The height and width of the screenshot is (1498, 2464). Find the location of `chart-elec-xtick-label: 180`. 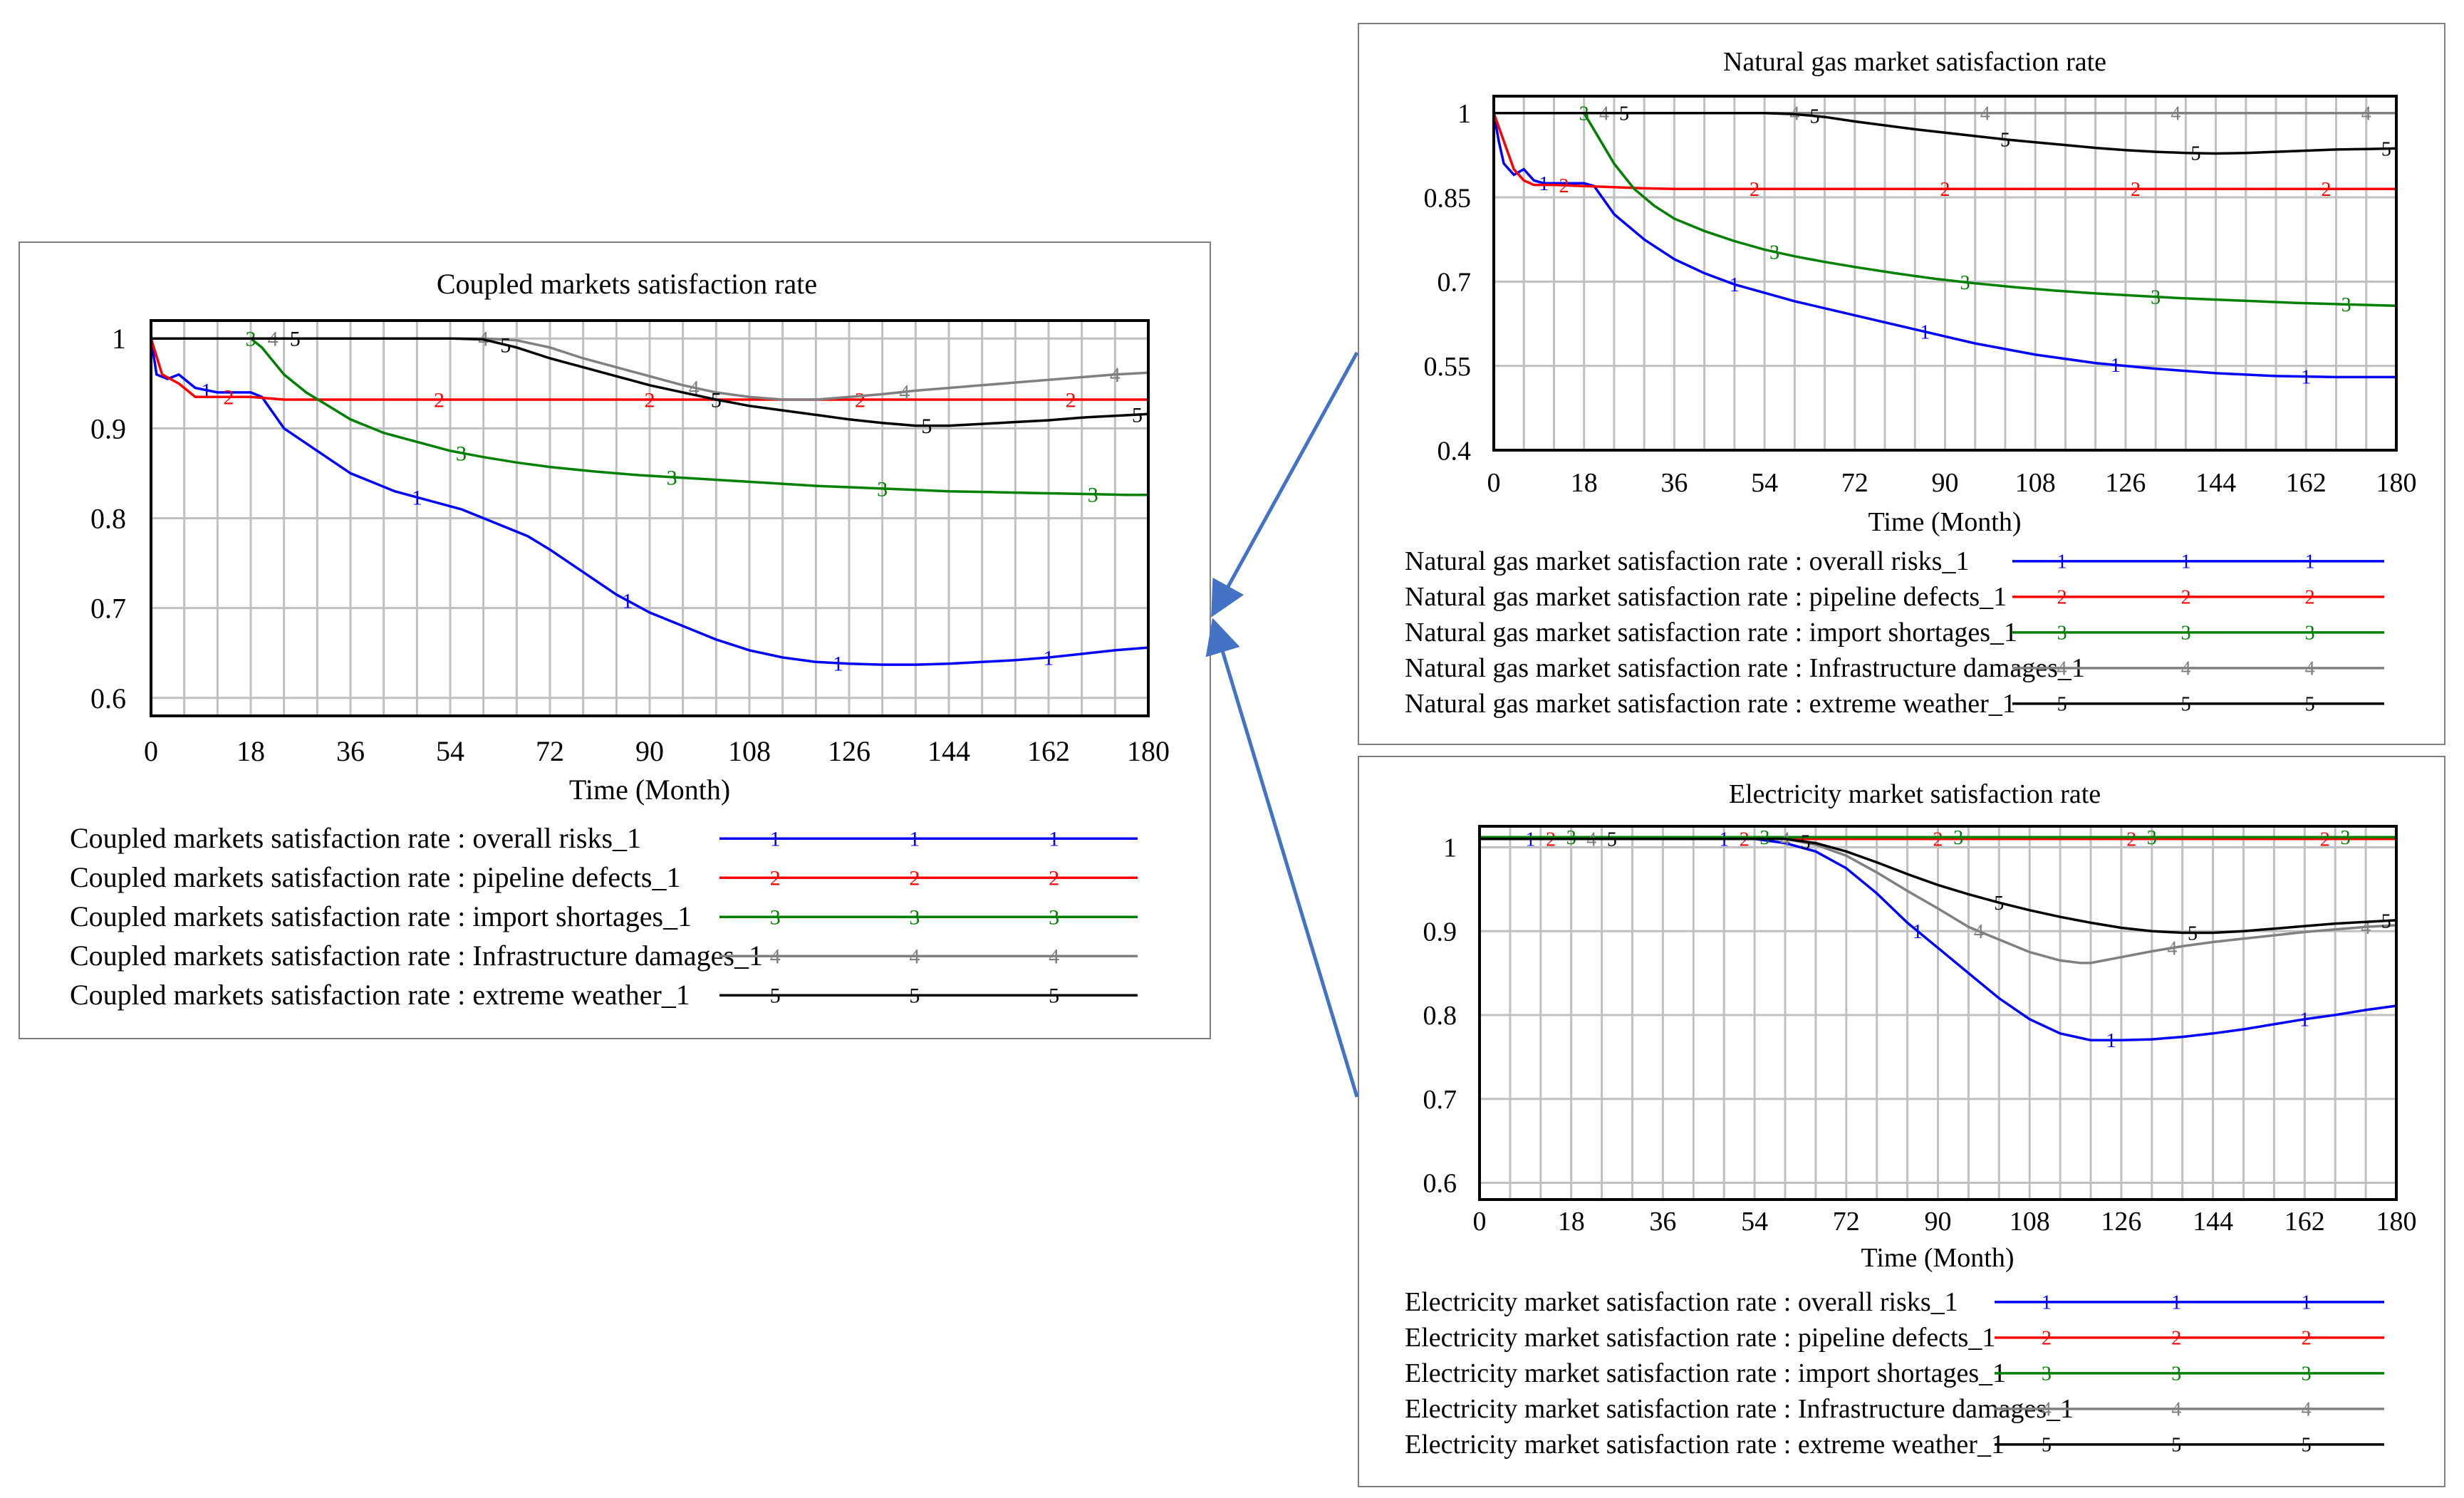

chart-elec-xtick-label: 180 is located at coordinates (2396, 1222).